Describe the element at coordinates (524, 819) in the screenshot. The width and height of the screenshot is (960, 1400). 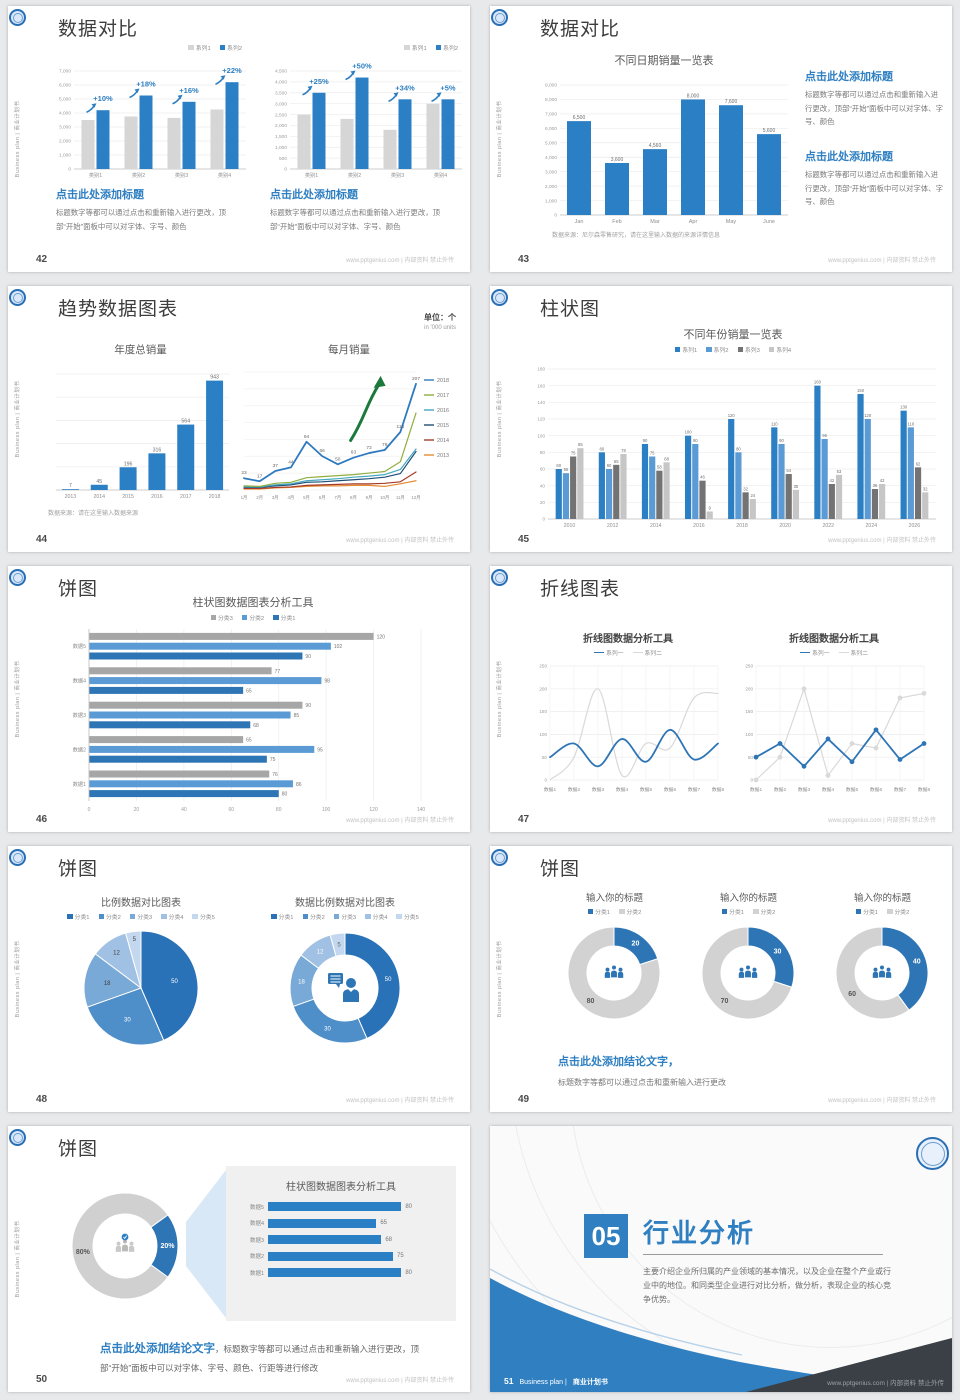
I see `page-number: 47` at that location.